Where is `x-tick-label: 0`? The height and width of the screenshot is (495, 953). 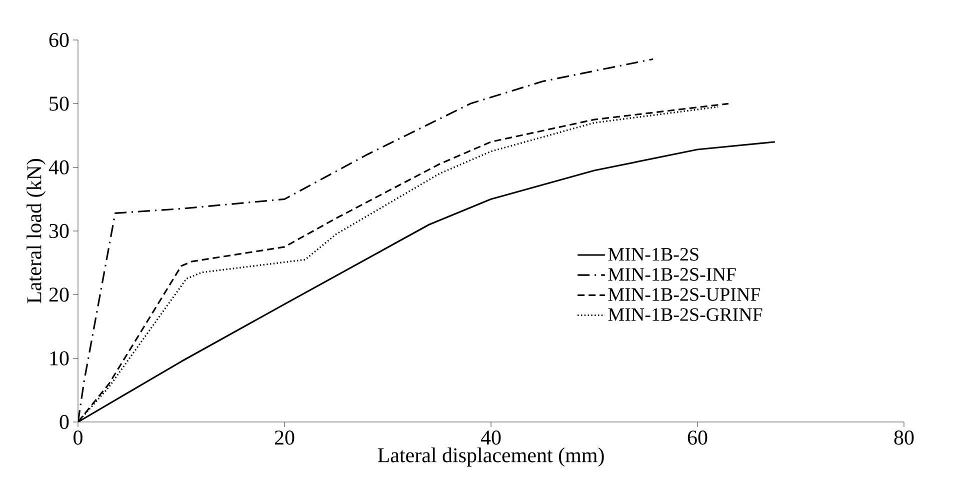 x-tick-label: 0 is located at coordinates (78, 437).